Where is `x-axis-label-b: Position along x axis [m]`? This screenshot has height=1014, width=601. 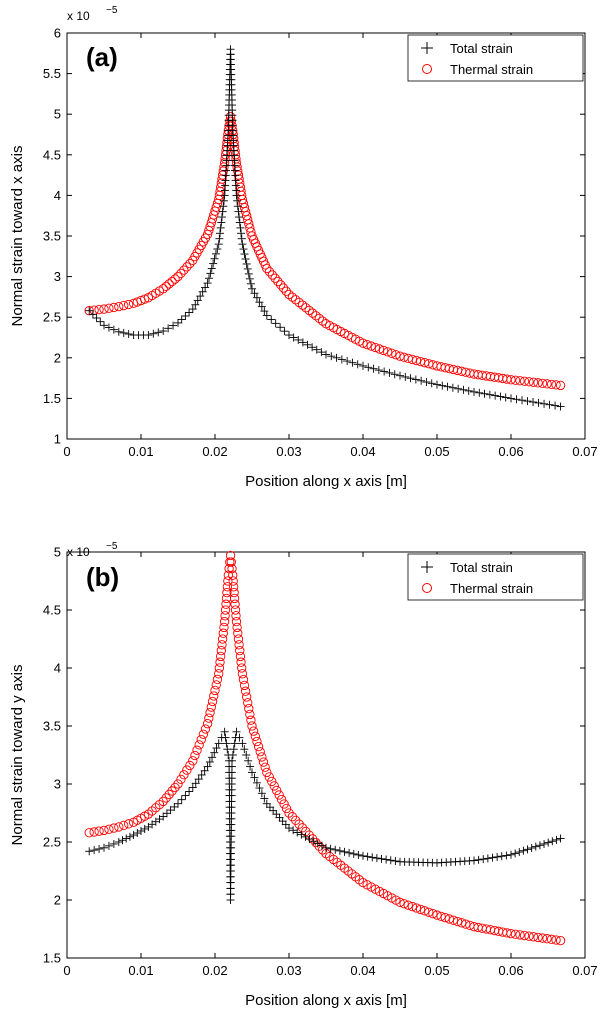 x-axis-label-b: Position along x axis [m] is located at coordinates (326, 1000).